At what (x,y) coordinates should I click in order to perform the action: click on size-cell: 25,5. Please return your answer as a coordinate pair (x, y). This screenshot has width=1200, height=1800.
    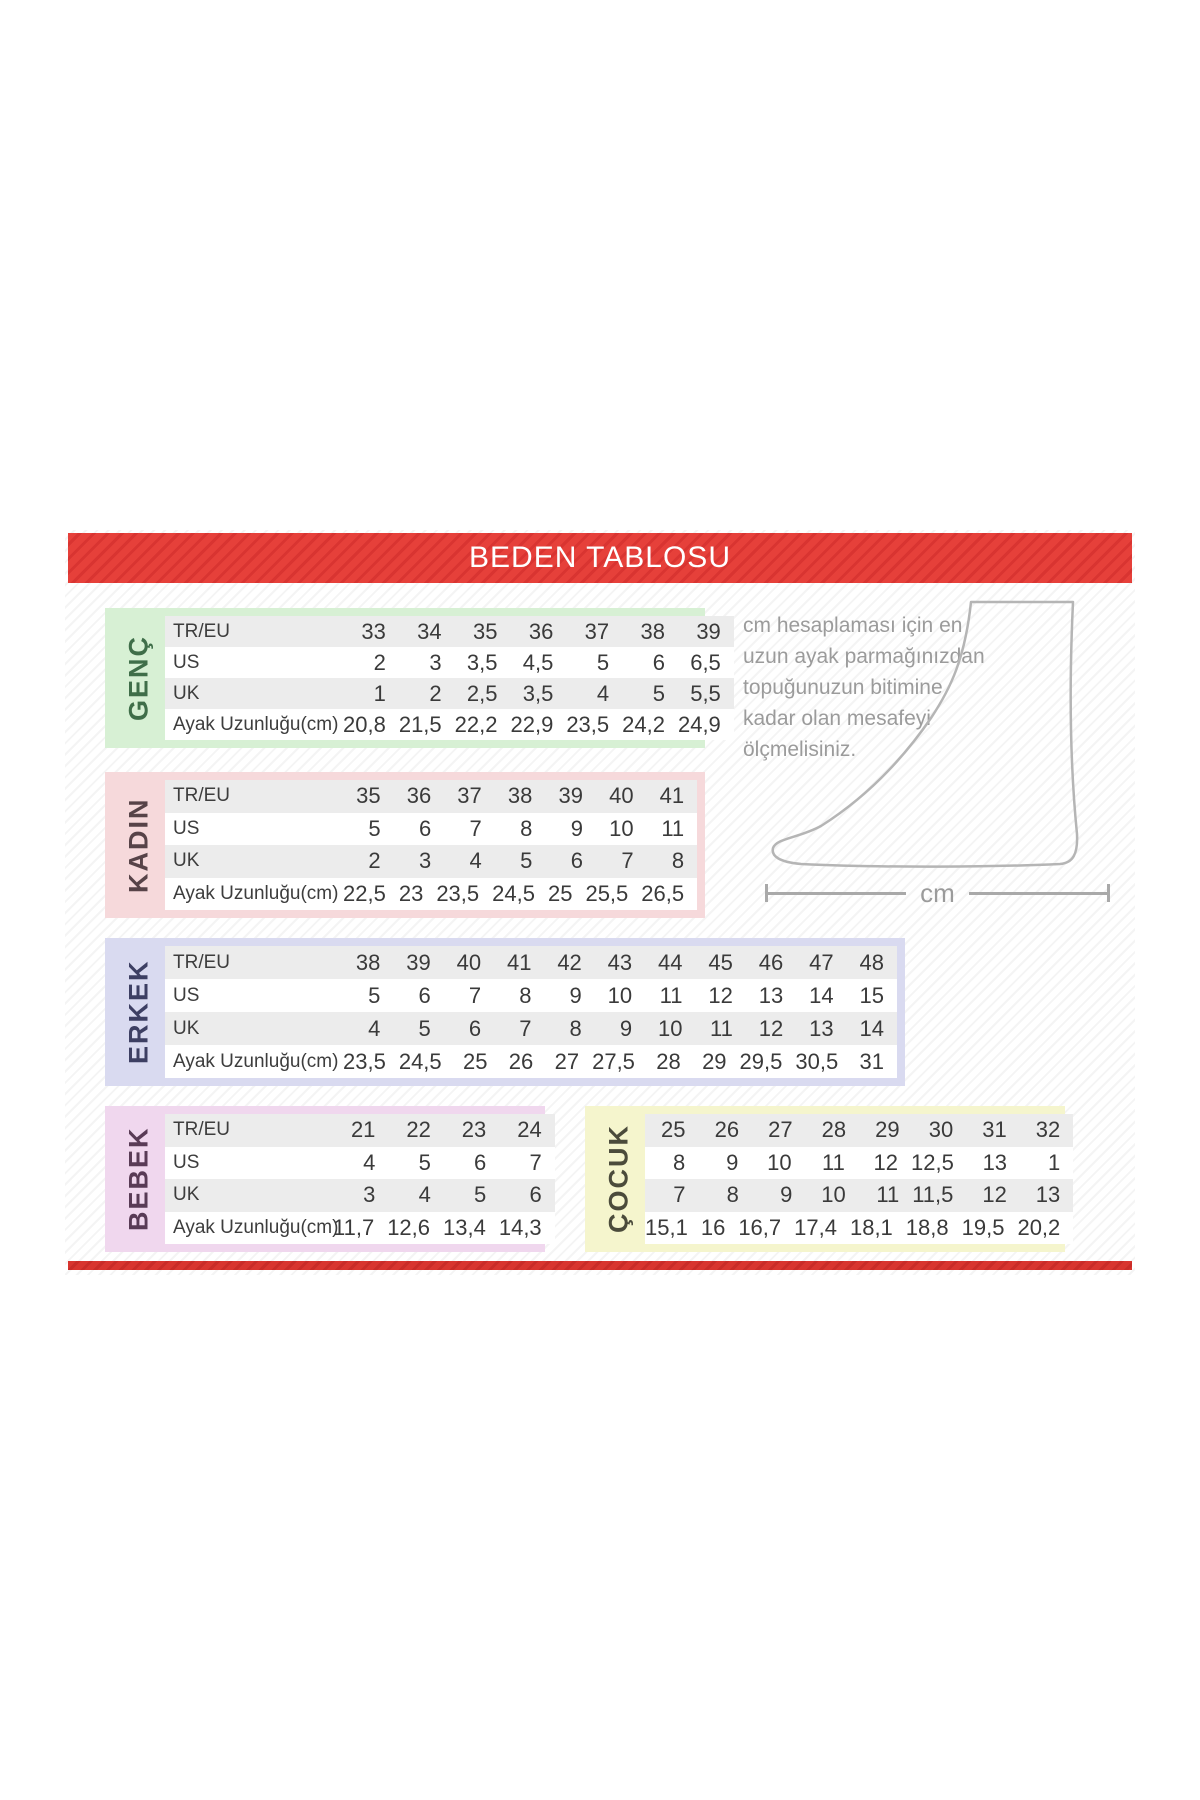
    Looking at the image, I should click on (607, 893).